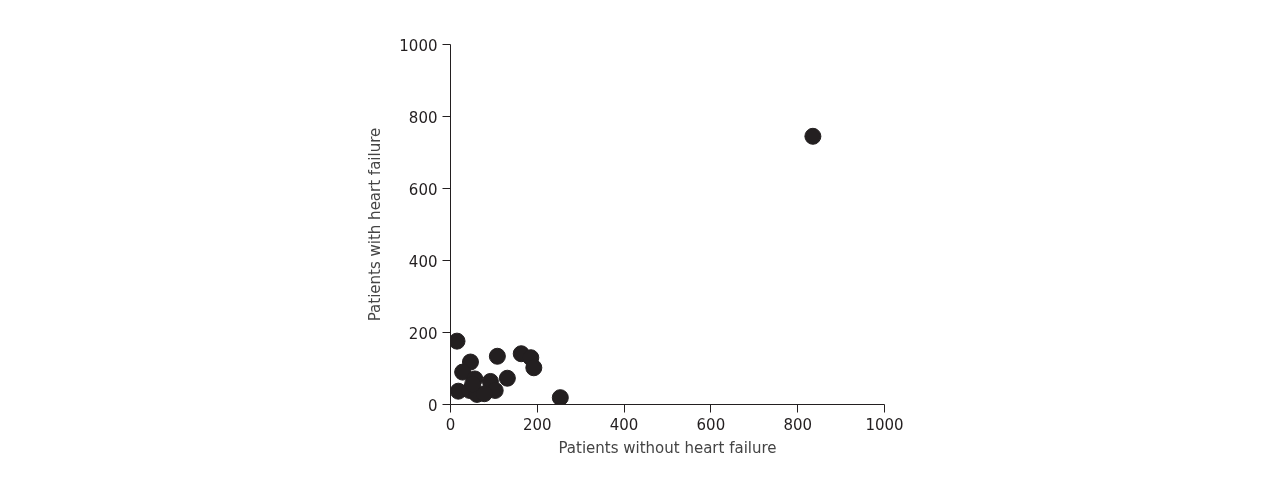 Image resolution: width=1263 pixels, height=484 pixels. What do you see at coordinates (624, 424) in the screenshot?
I see `x-tick-label: 400` at bounding box center [624, 424].